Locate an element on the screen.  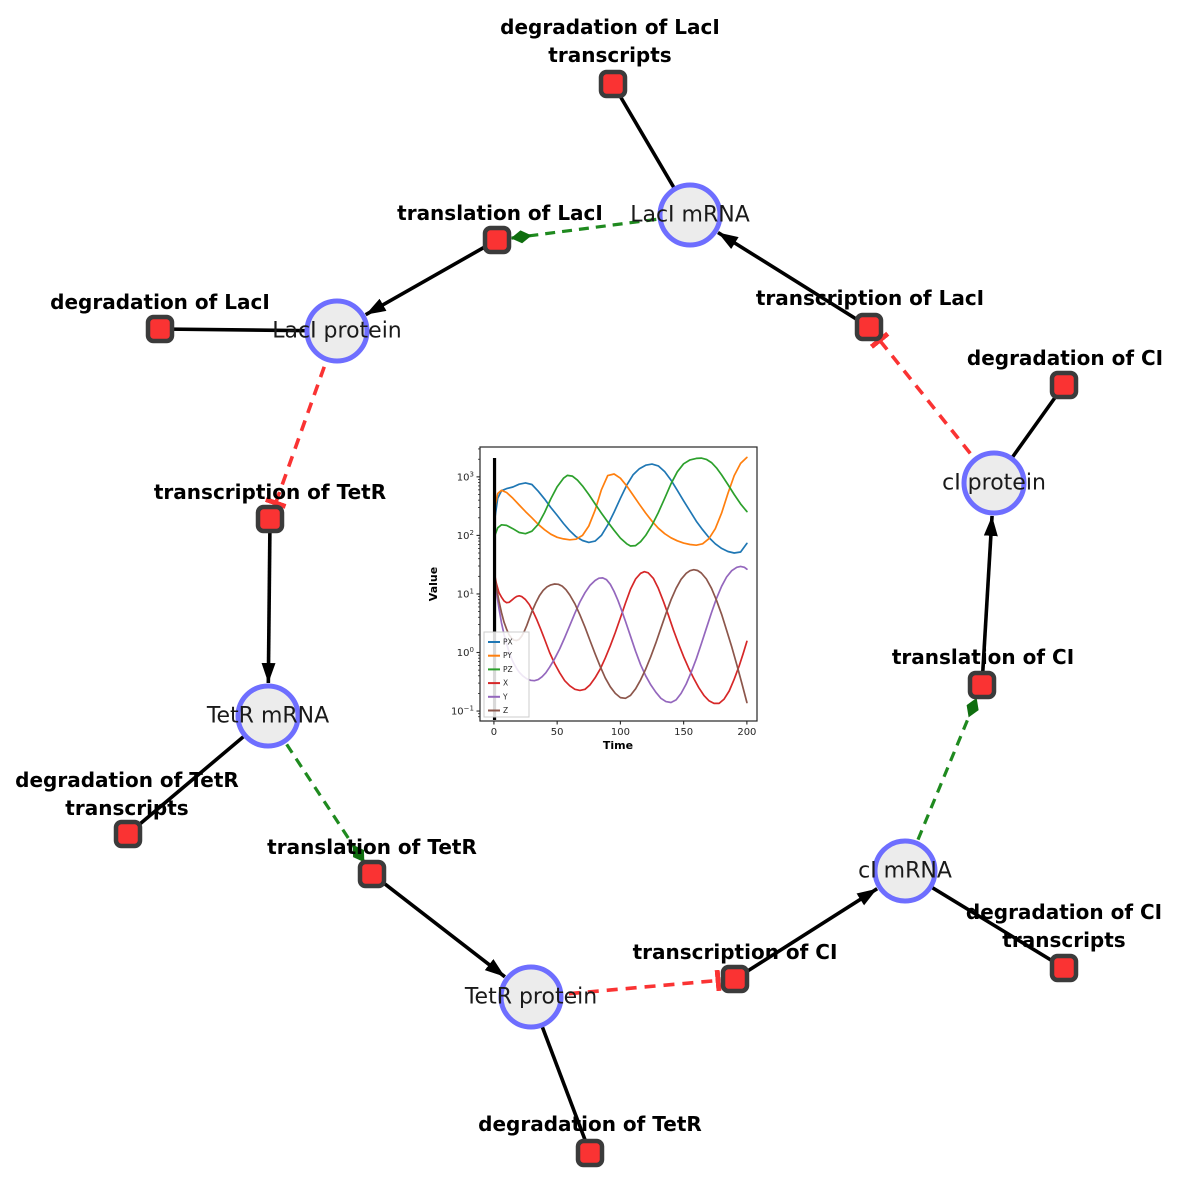
chart-plot-area: 0 50 100 150 200 10³ 10² 10¹ 10⁰ 10⁻¹ PX PY PZ XYZ is located at coordinates (604, 592).